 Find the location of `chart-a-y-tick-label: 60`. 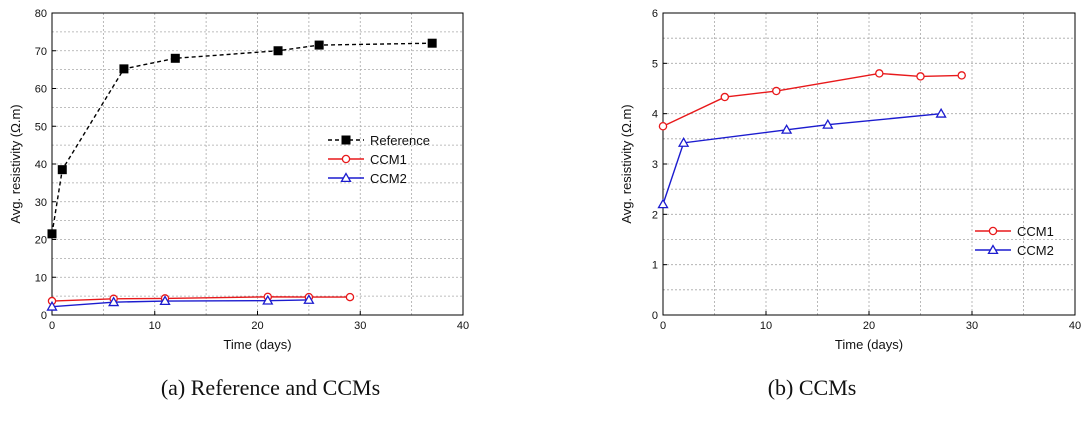

chart-a-y-tick-label: 60 is located at coordinates (41, 90).